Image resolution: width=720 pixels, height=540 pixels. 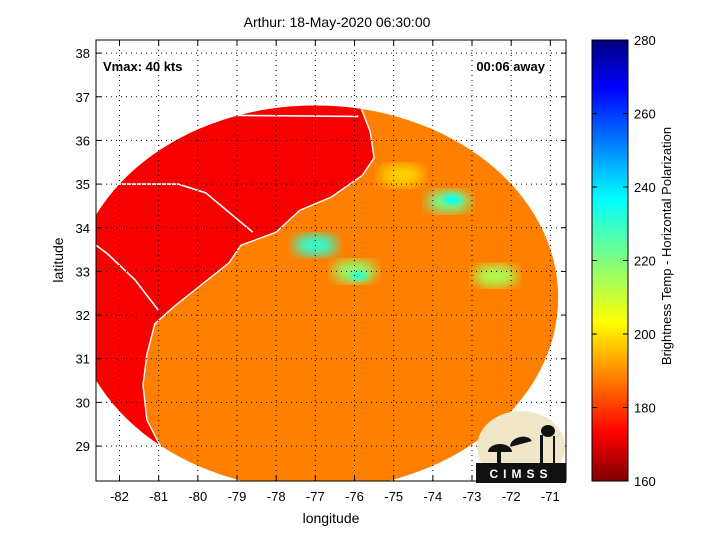 I want to click on x-tick-label: -77, so click(x=315, y=496).